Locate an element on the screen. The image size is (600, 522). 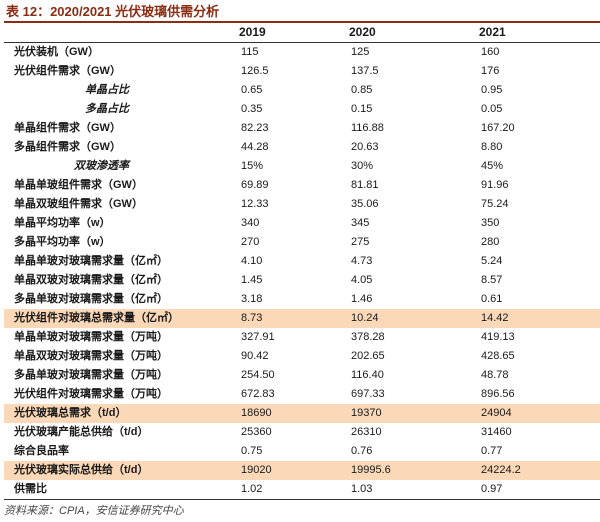
table-row: 光伏组件对玻璃总需求量（亿㎡） 8.73 10.24 14.42 is located at coordinates (302, 318).